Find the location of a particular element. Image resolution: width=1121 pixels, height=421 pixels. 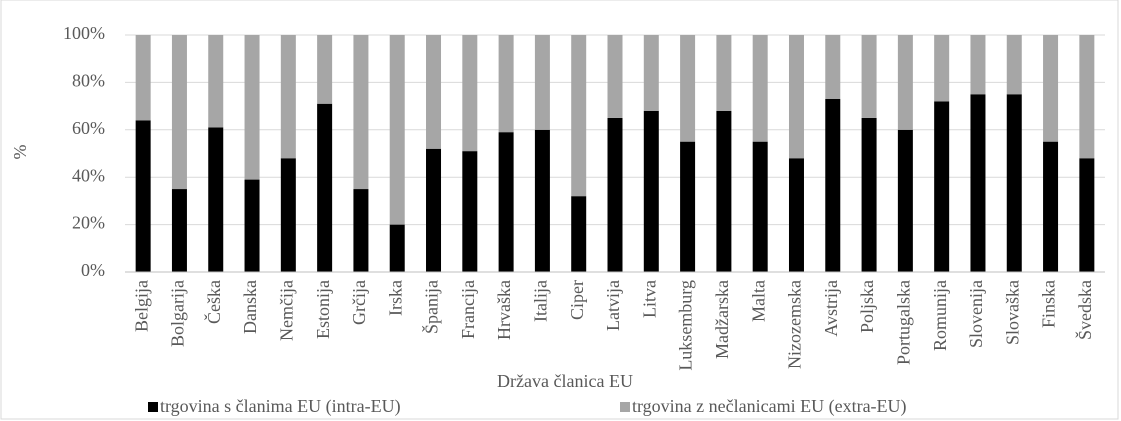

x-tick-label: Finska is located at coordinates (1049, 304).